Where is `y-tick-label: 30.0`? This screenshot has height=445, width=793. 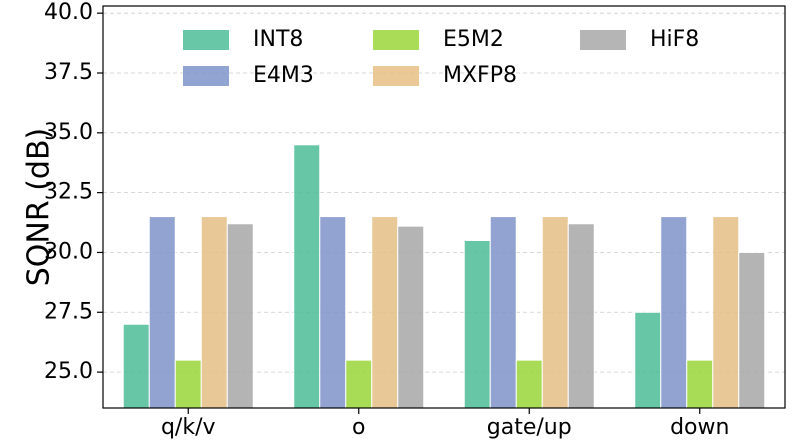
y-tick-label: 30.0 is located at coordinates (68, 251).